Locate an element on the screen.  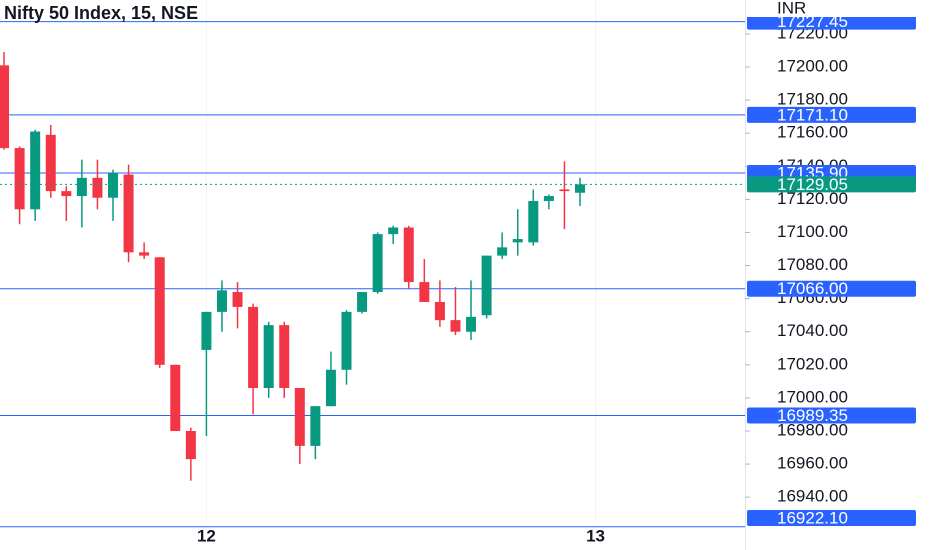
y-tick-label: 17040.00 is located at coordinates (812, 330).